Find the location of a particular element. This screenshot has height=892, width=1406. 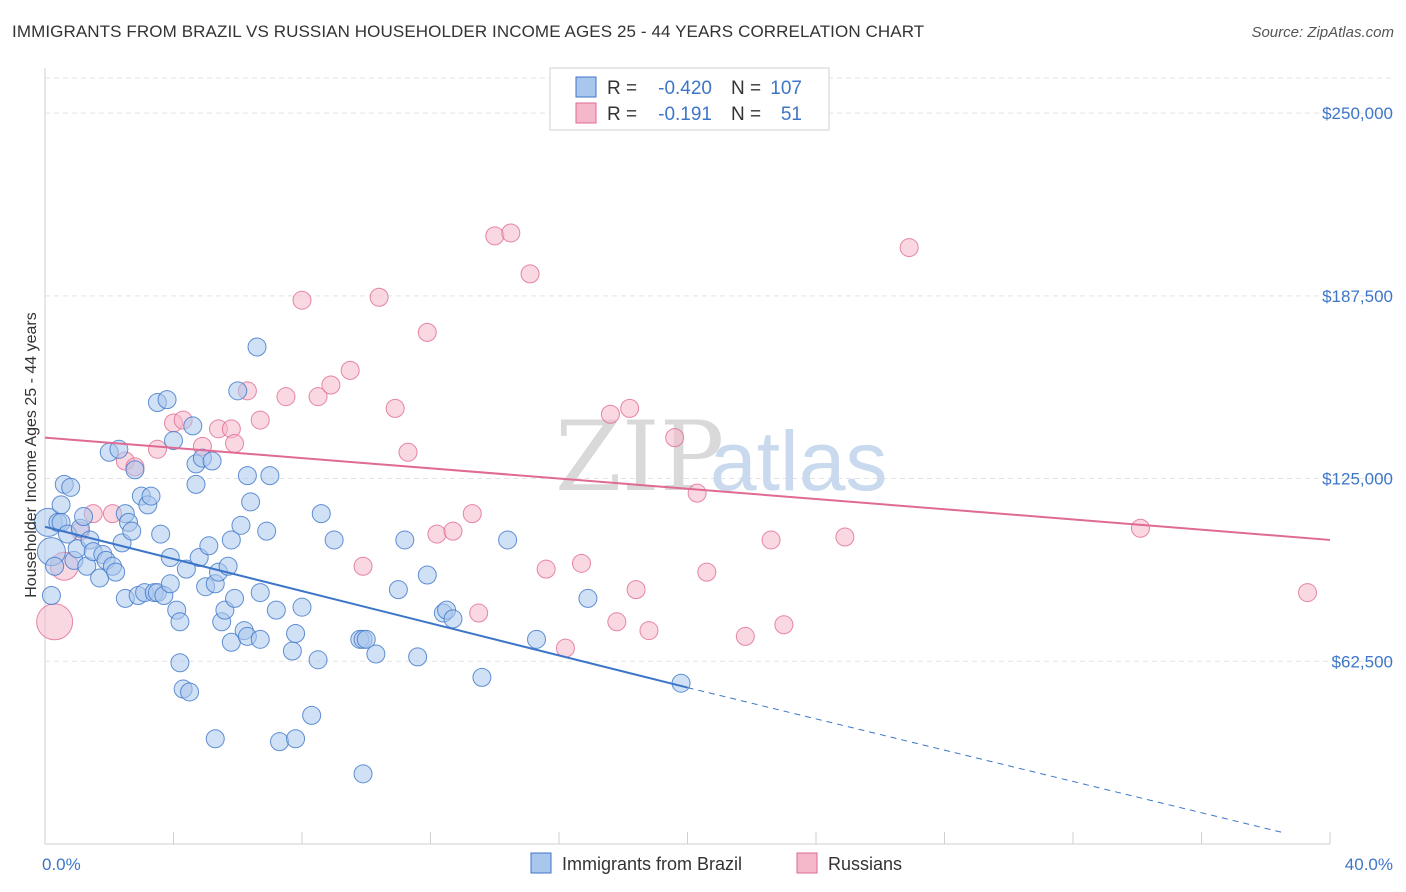

y-tick-label-1: $125,000 is located at coordinates (1357, 479).